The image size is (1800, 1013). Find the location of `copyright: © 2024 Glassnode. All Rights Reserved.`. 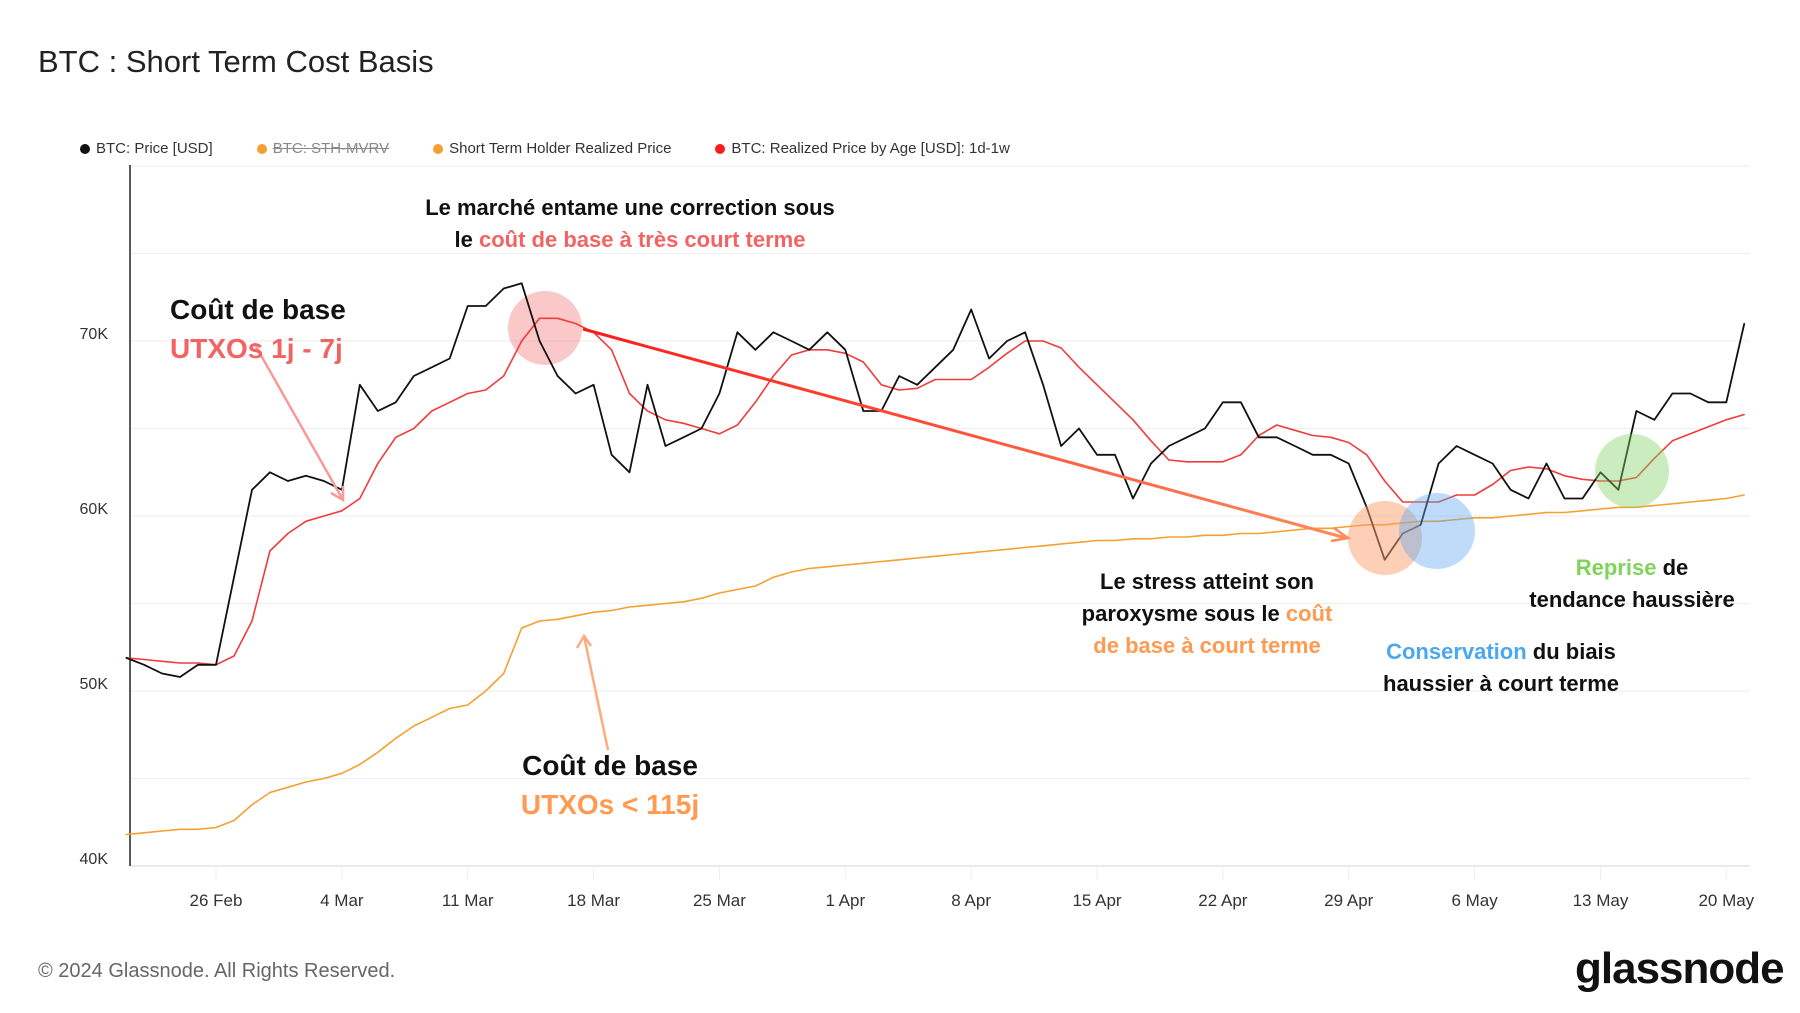

copyright: © 2024 Glassnode. All Rights Reserved. is located at coordinates (217, 971).